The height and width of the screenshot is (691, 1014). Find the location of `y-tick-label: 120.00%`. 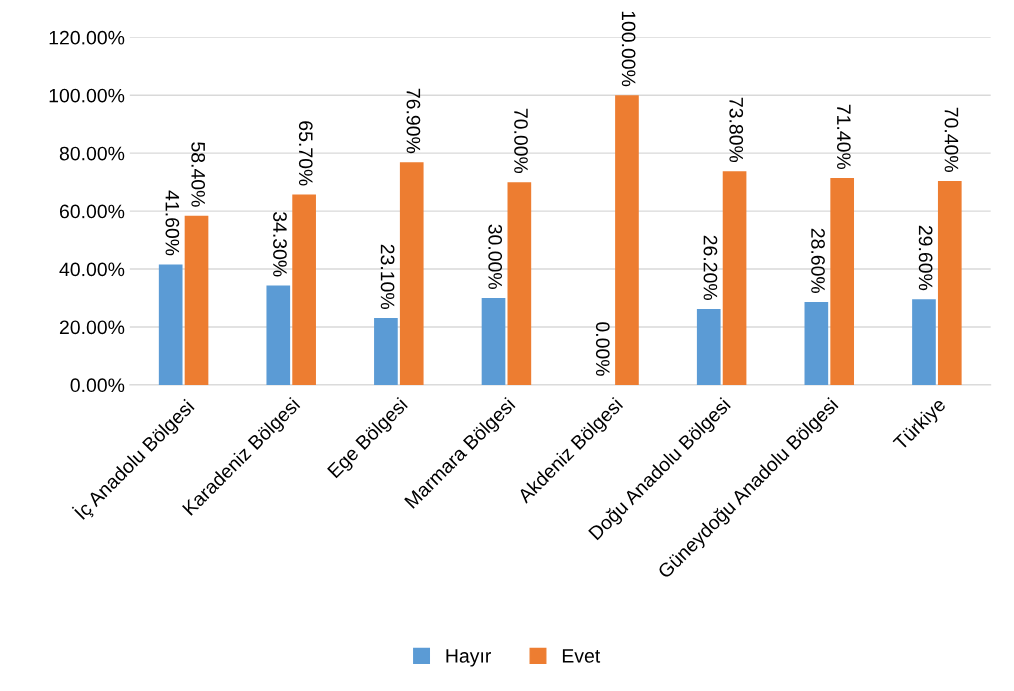

y-tick-label: 120.00% is located at coordinates (87, 37).